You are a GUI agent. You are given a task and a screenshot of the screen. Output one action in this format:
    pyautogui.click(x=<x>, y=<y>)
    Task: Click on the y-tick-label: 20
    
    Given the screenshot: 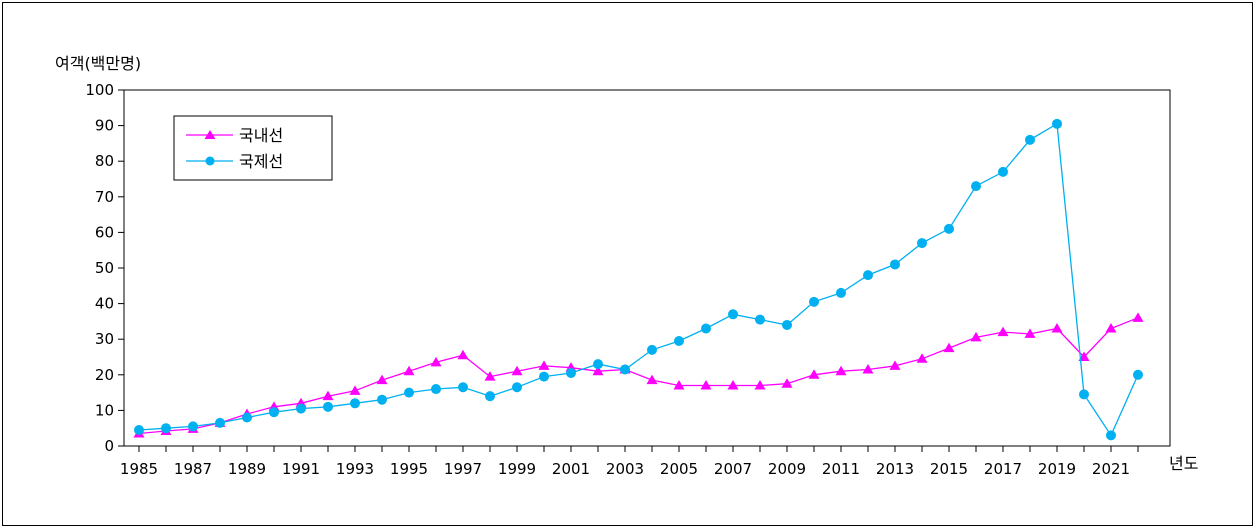 What is the action you would take?
    pyautogui.click(x=104, y=375)
    